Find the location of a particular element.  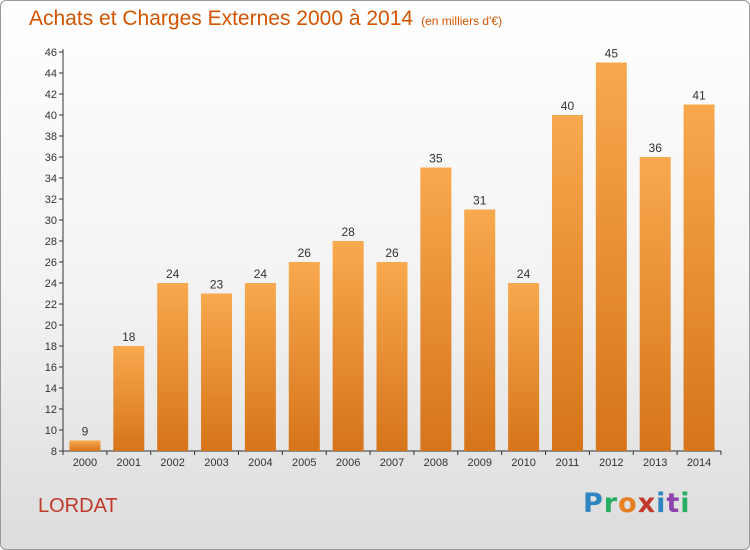

data-label: 40 is located at coordinates (568, 106).